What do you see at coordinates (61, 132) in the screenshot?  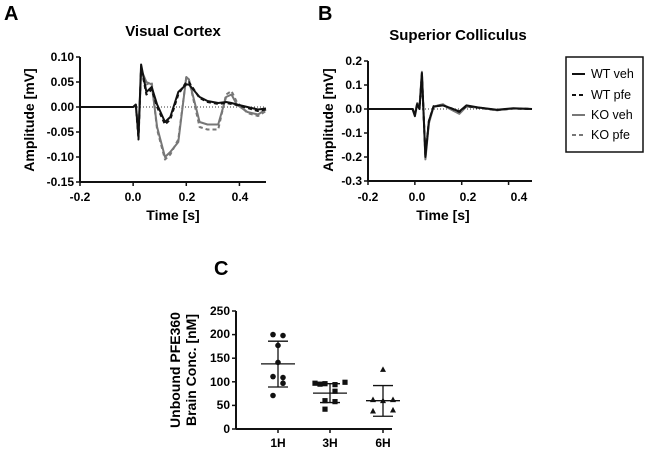 I see `svg-text: -0.05` at bounding box center [61, 132].